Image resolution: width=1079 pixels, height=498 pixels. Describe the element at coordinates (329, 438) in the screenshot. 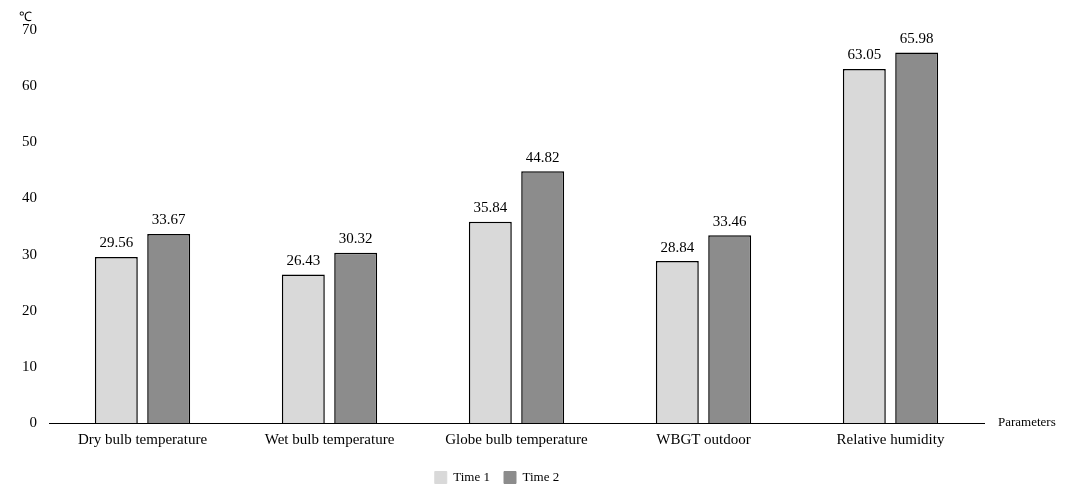

I see `x-tick-label: Wet bulb temperature` at that location.